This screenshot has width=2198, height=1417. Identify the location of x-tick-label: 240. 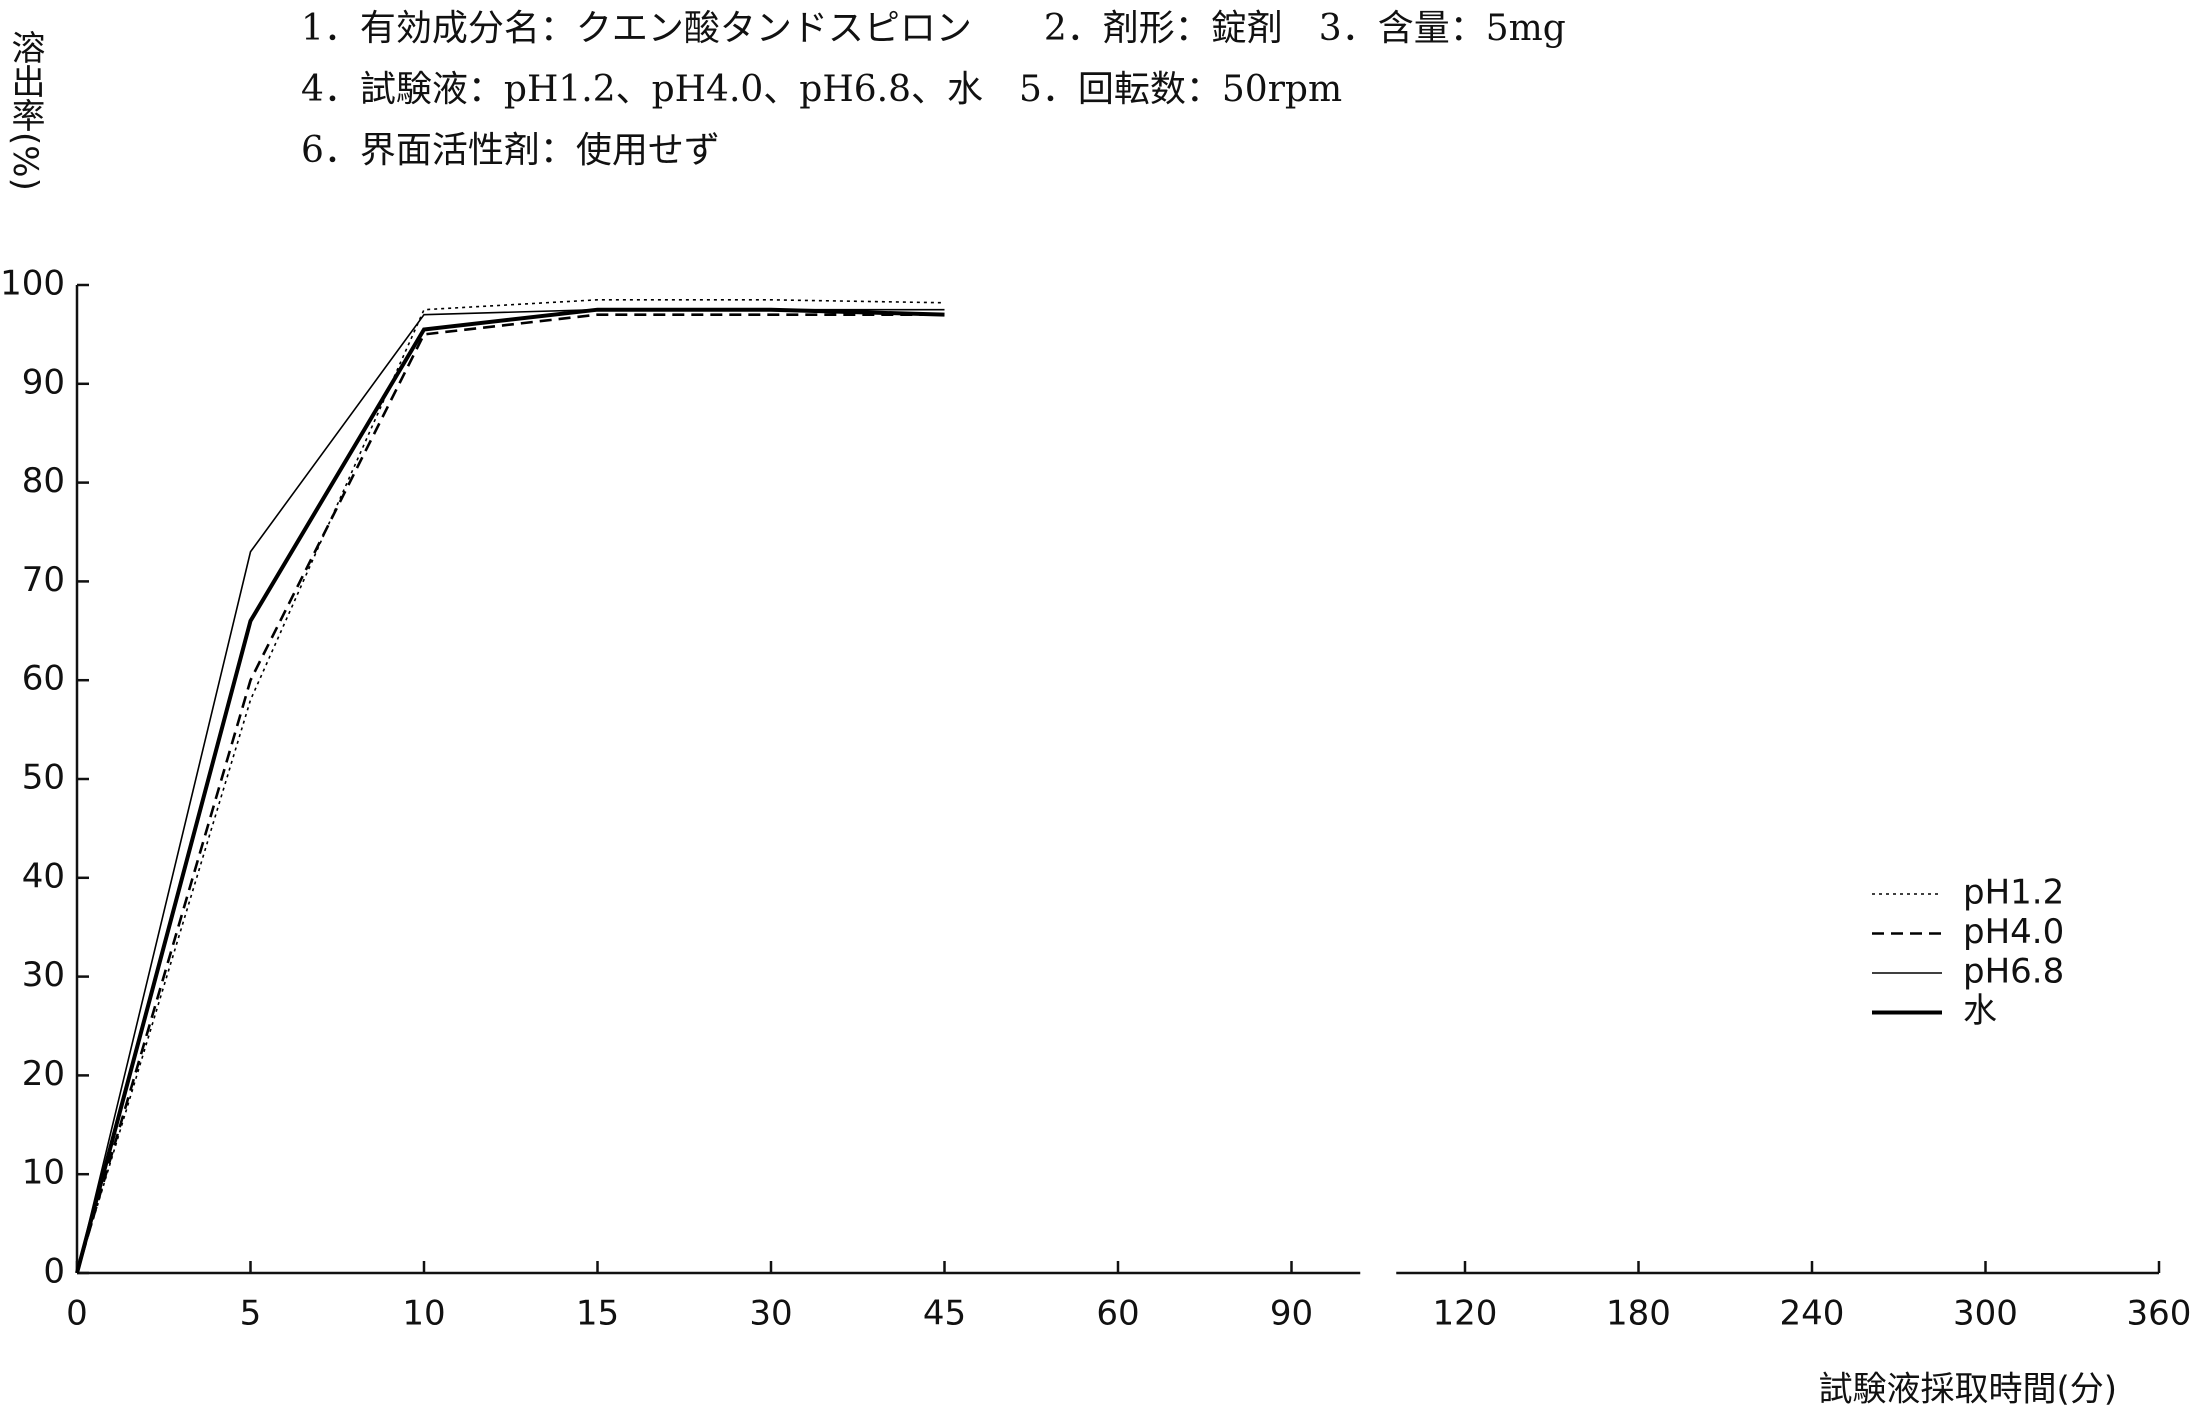
(1812, 1314).